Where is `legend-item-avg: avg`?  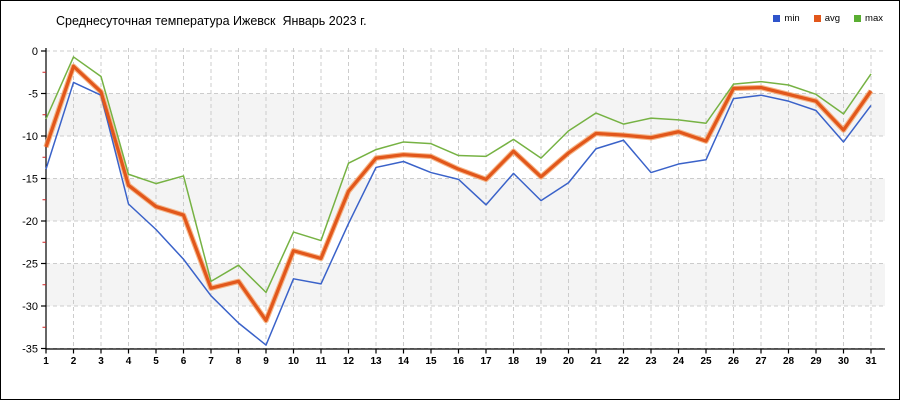
legend-item-avg: avg is located at coordinates (827, 18).